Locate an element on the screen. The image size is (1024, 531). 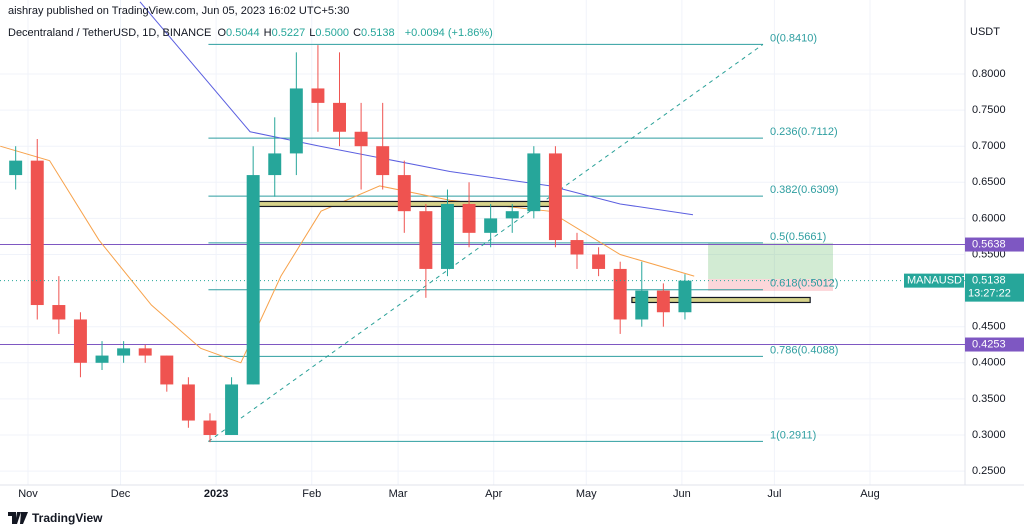
ohlc-key: O is located at coordinates (222, 33).